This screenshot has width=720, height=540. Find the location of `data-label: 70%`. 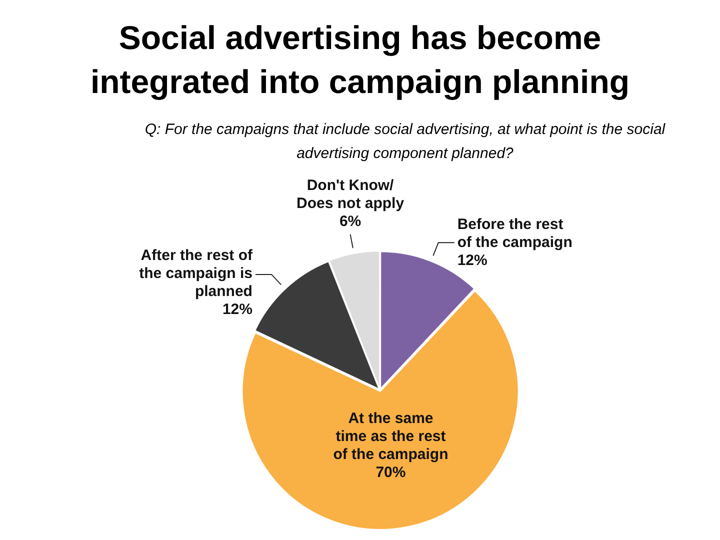

data-label: 70% is located at coordinates (391, 473).